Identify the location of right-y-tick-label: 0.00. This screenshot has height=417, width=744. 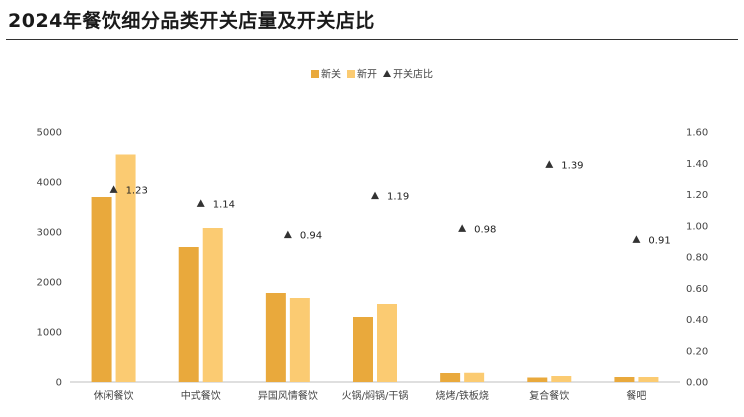
(697, 383).